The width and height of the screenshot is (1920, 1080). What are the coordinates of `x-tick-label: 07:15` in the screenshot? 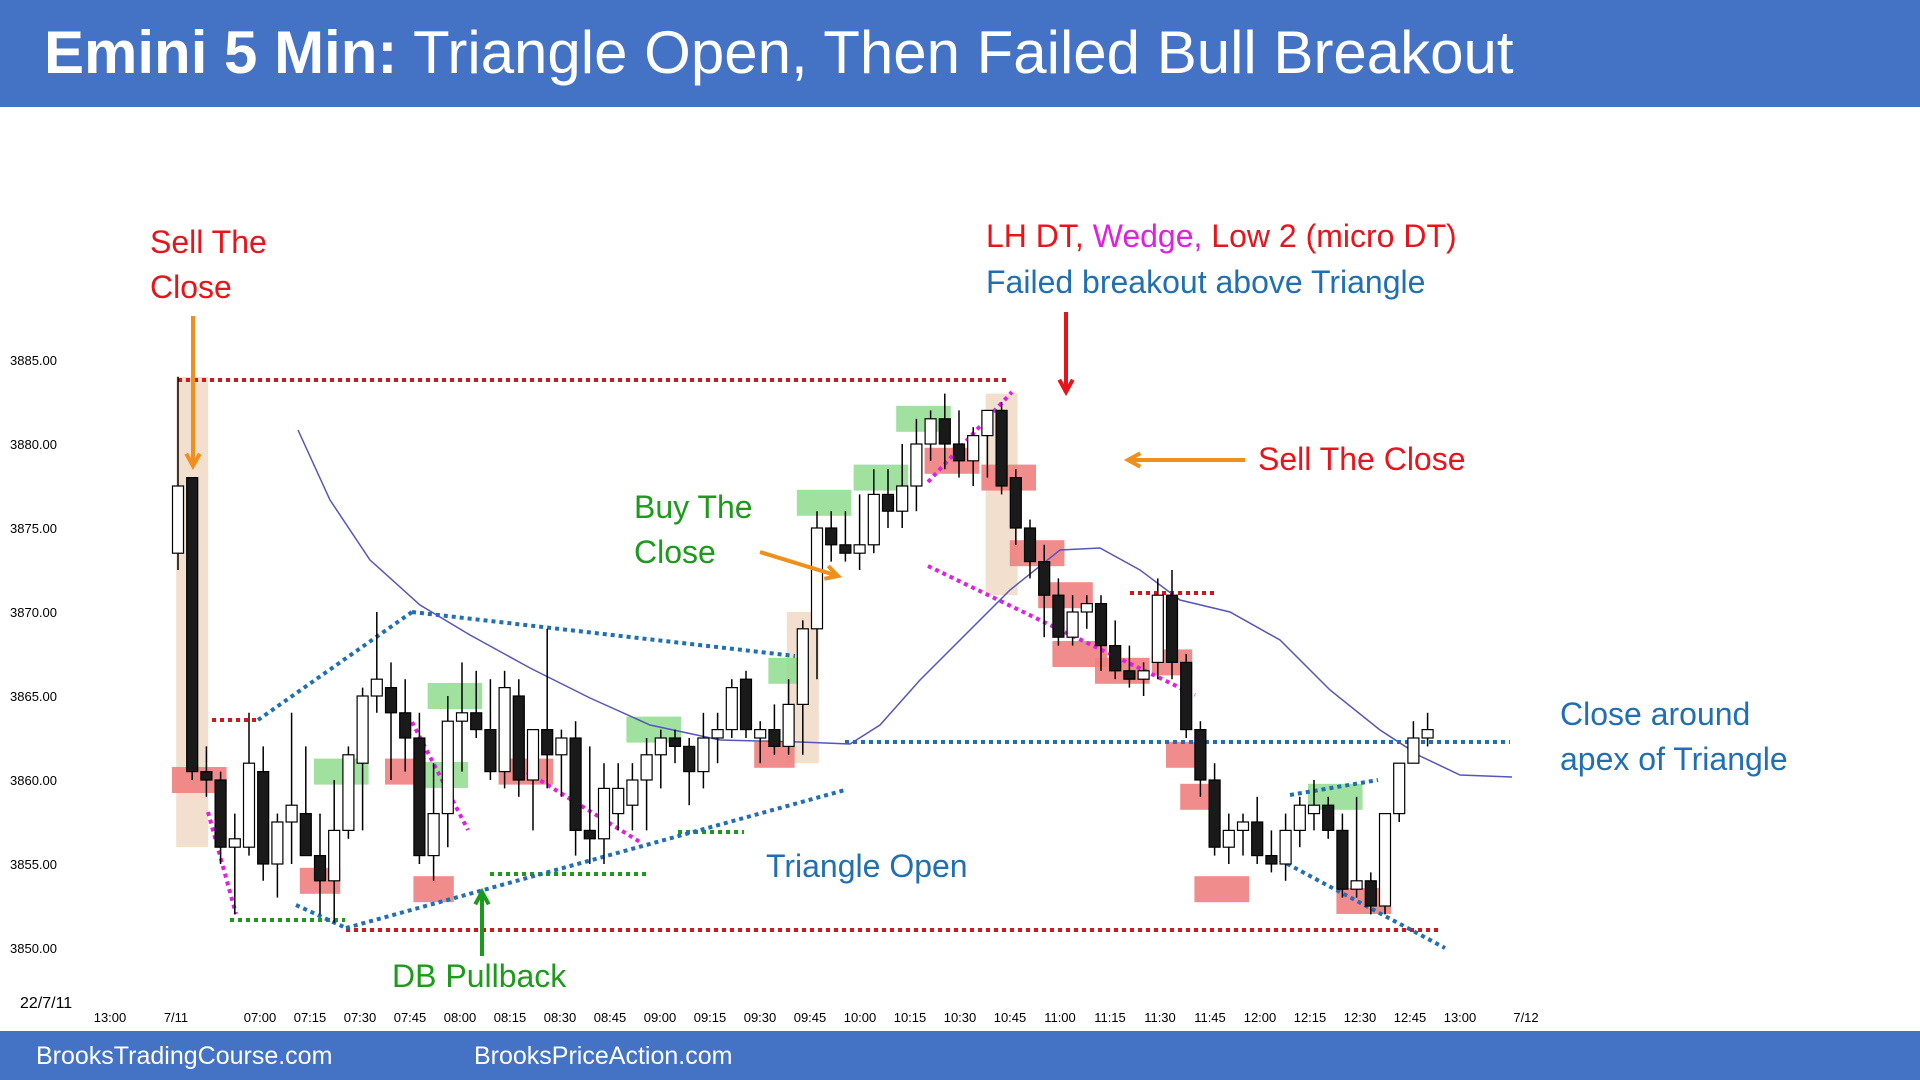 It's located at (310, 1017).